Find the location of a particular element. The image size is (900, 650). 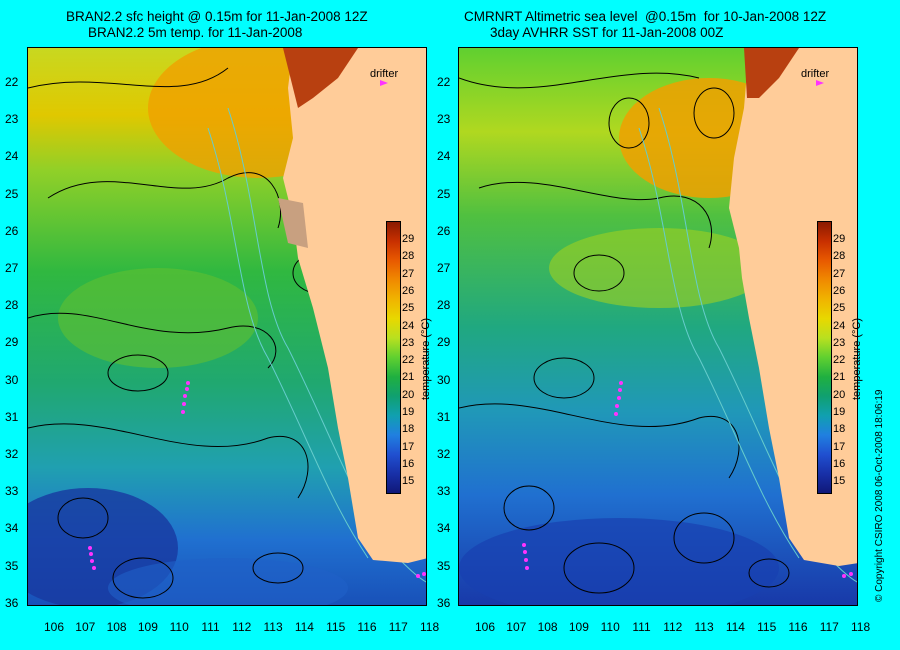

right-colorbar is located at coordinates (824, 357).